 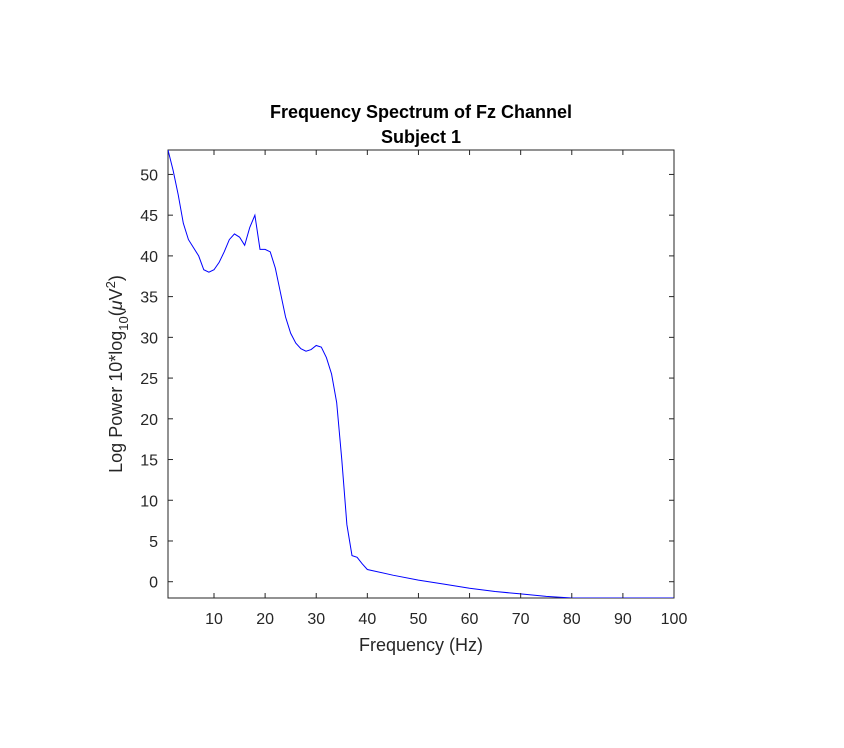 I want to click on x-tick-label: 10, so click(x=214, y=619).